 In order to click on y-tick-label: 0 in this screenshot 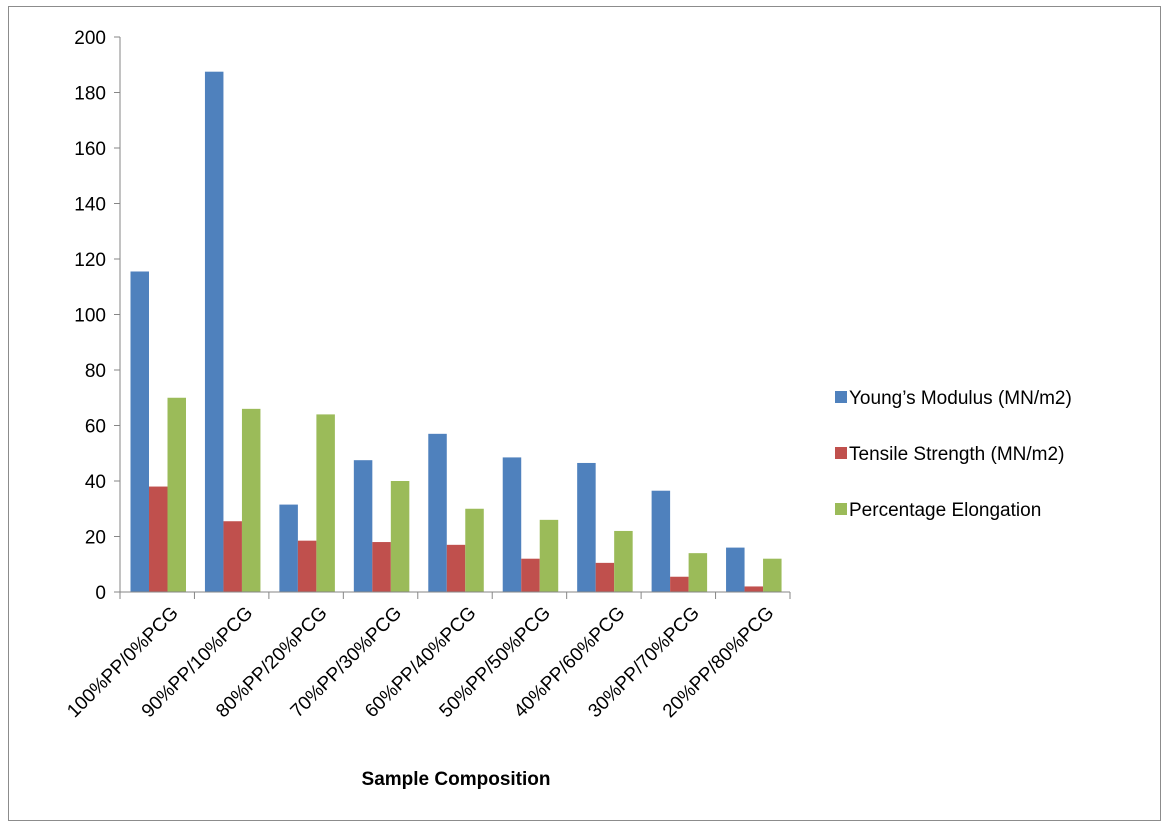, I will do `click(100, 593)`.